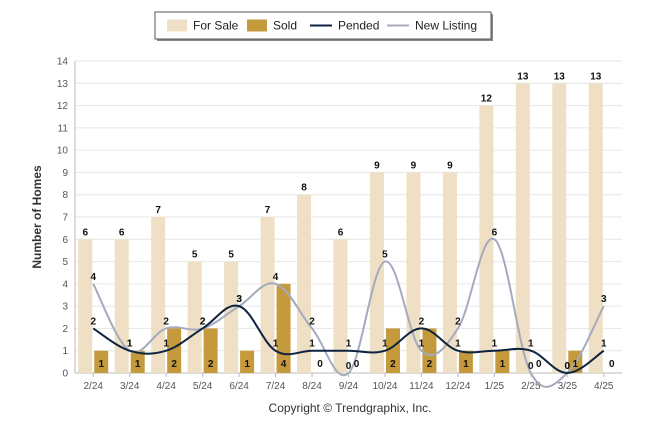  I want to click on y-tick-label: 9, so click(65, 173).